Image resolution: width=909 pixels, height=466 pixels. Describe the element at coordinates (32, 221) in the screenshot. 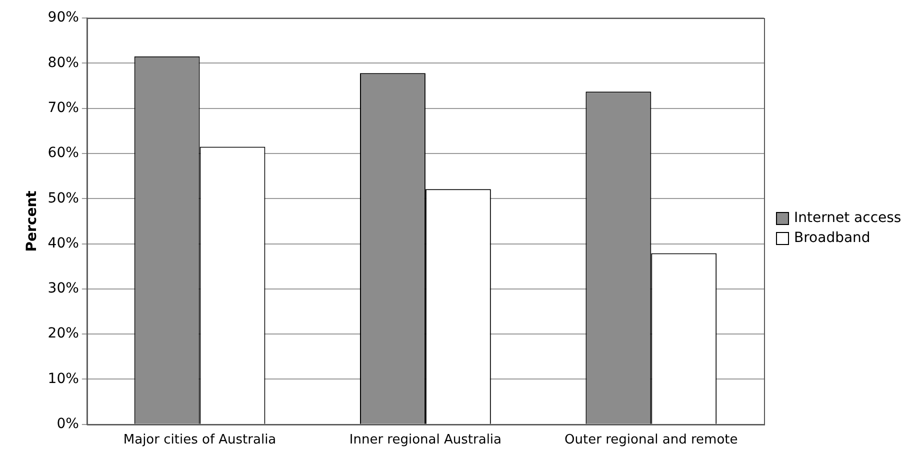

I see `y-axis-title: Percent` at that location.